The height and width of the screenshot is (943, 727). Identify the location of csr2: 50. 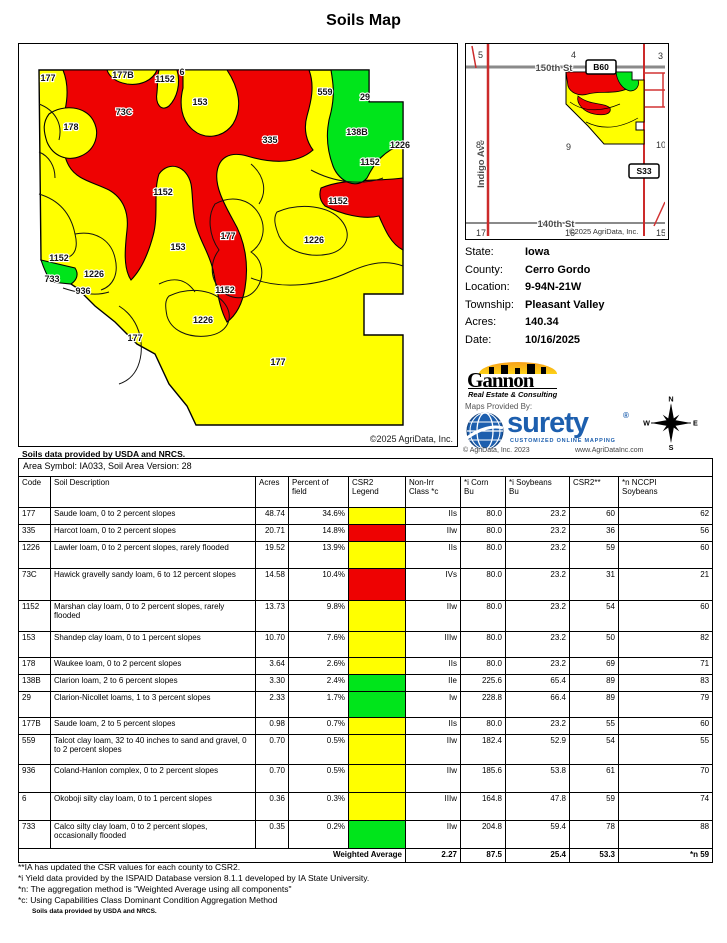
(594, 644).